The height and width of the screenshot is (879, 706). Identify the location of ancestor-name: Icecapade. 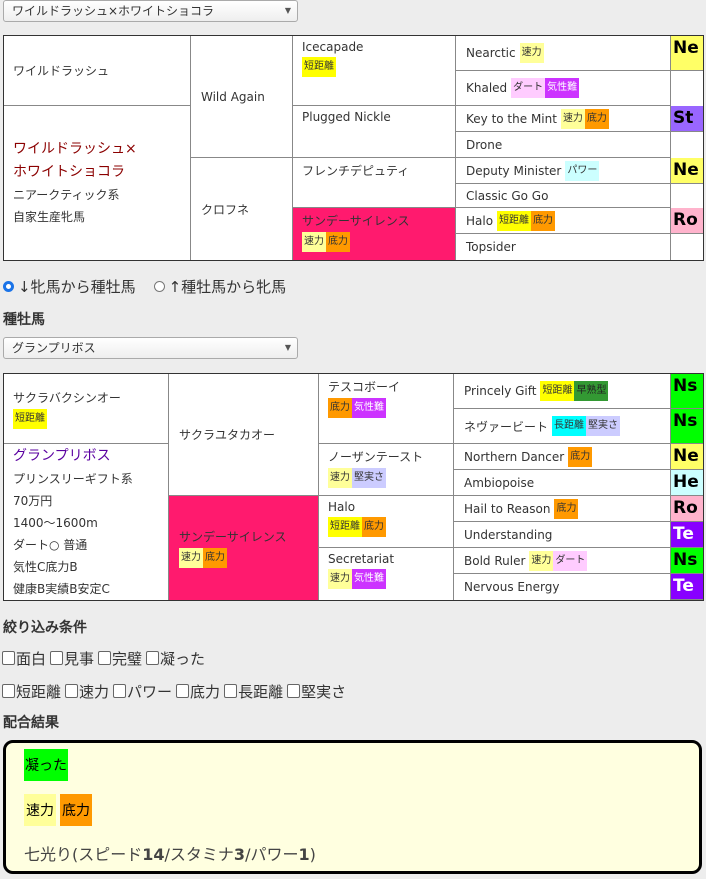
(333, 47).